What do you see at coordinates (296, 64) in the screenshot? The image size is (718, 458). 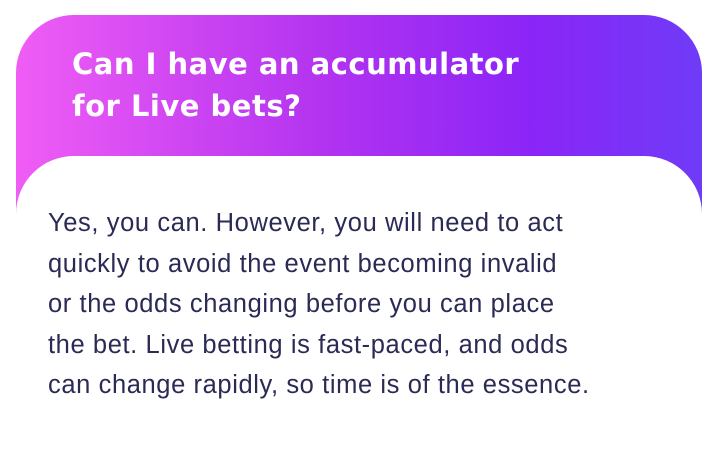 I see `faq-question-line-1: Can I have an accumulator` at bounding box center [296, 64].